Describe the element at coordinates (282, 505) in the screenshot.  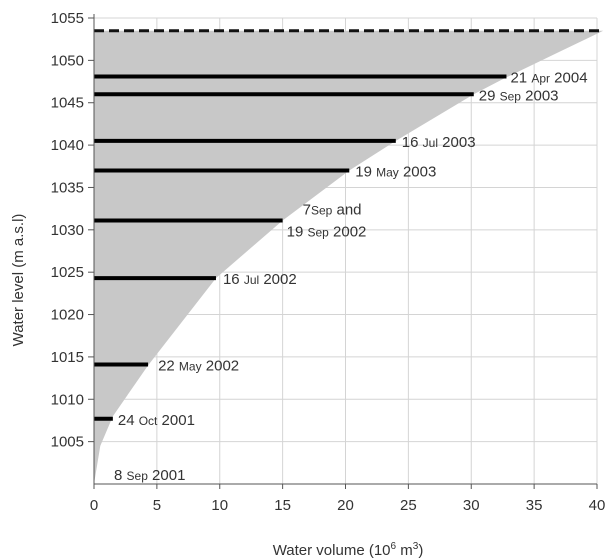
I see `x-tick-label: 15` at that location.